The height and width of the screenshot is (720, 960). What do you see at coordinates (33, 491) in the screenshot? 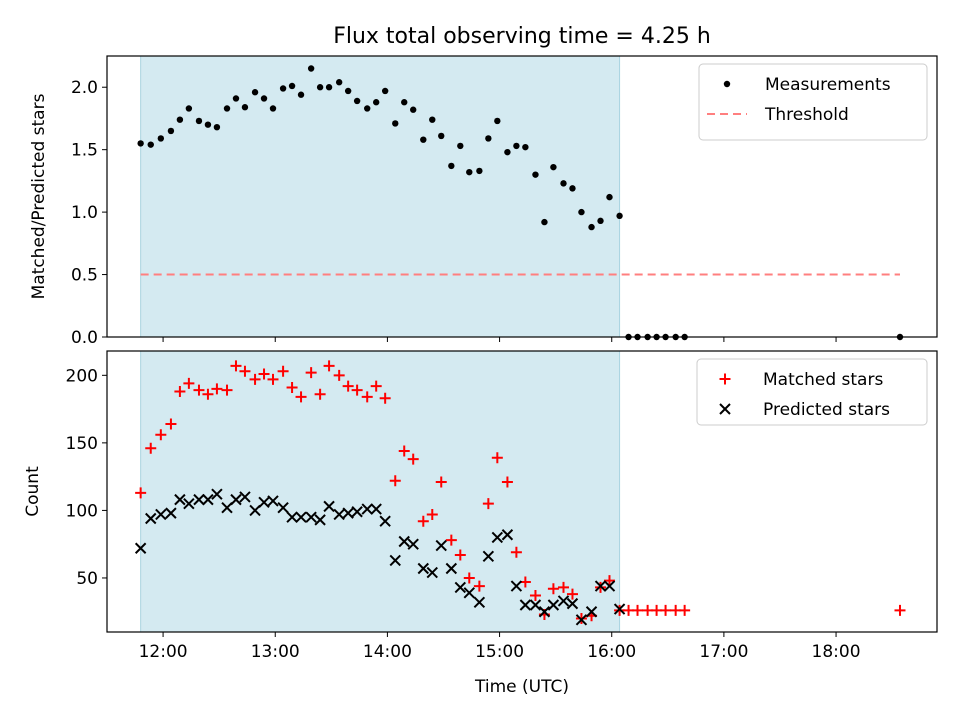
I see `y-axis-label: Count` at bounding box center [33, 491].